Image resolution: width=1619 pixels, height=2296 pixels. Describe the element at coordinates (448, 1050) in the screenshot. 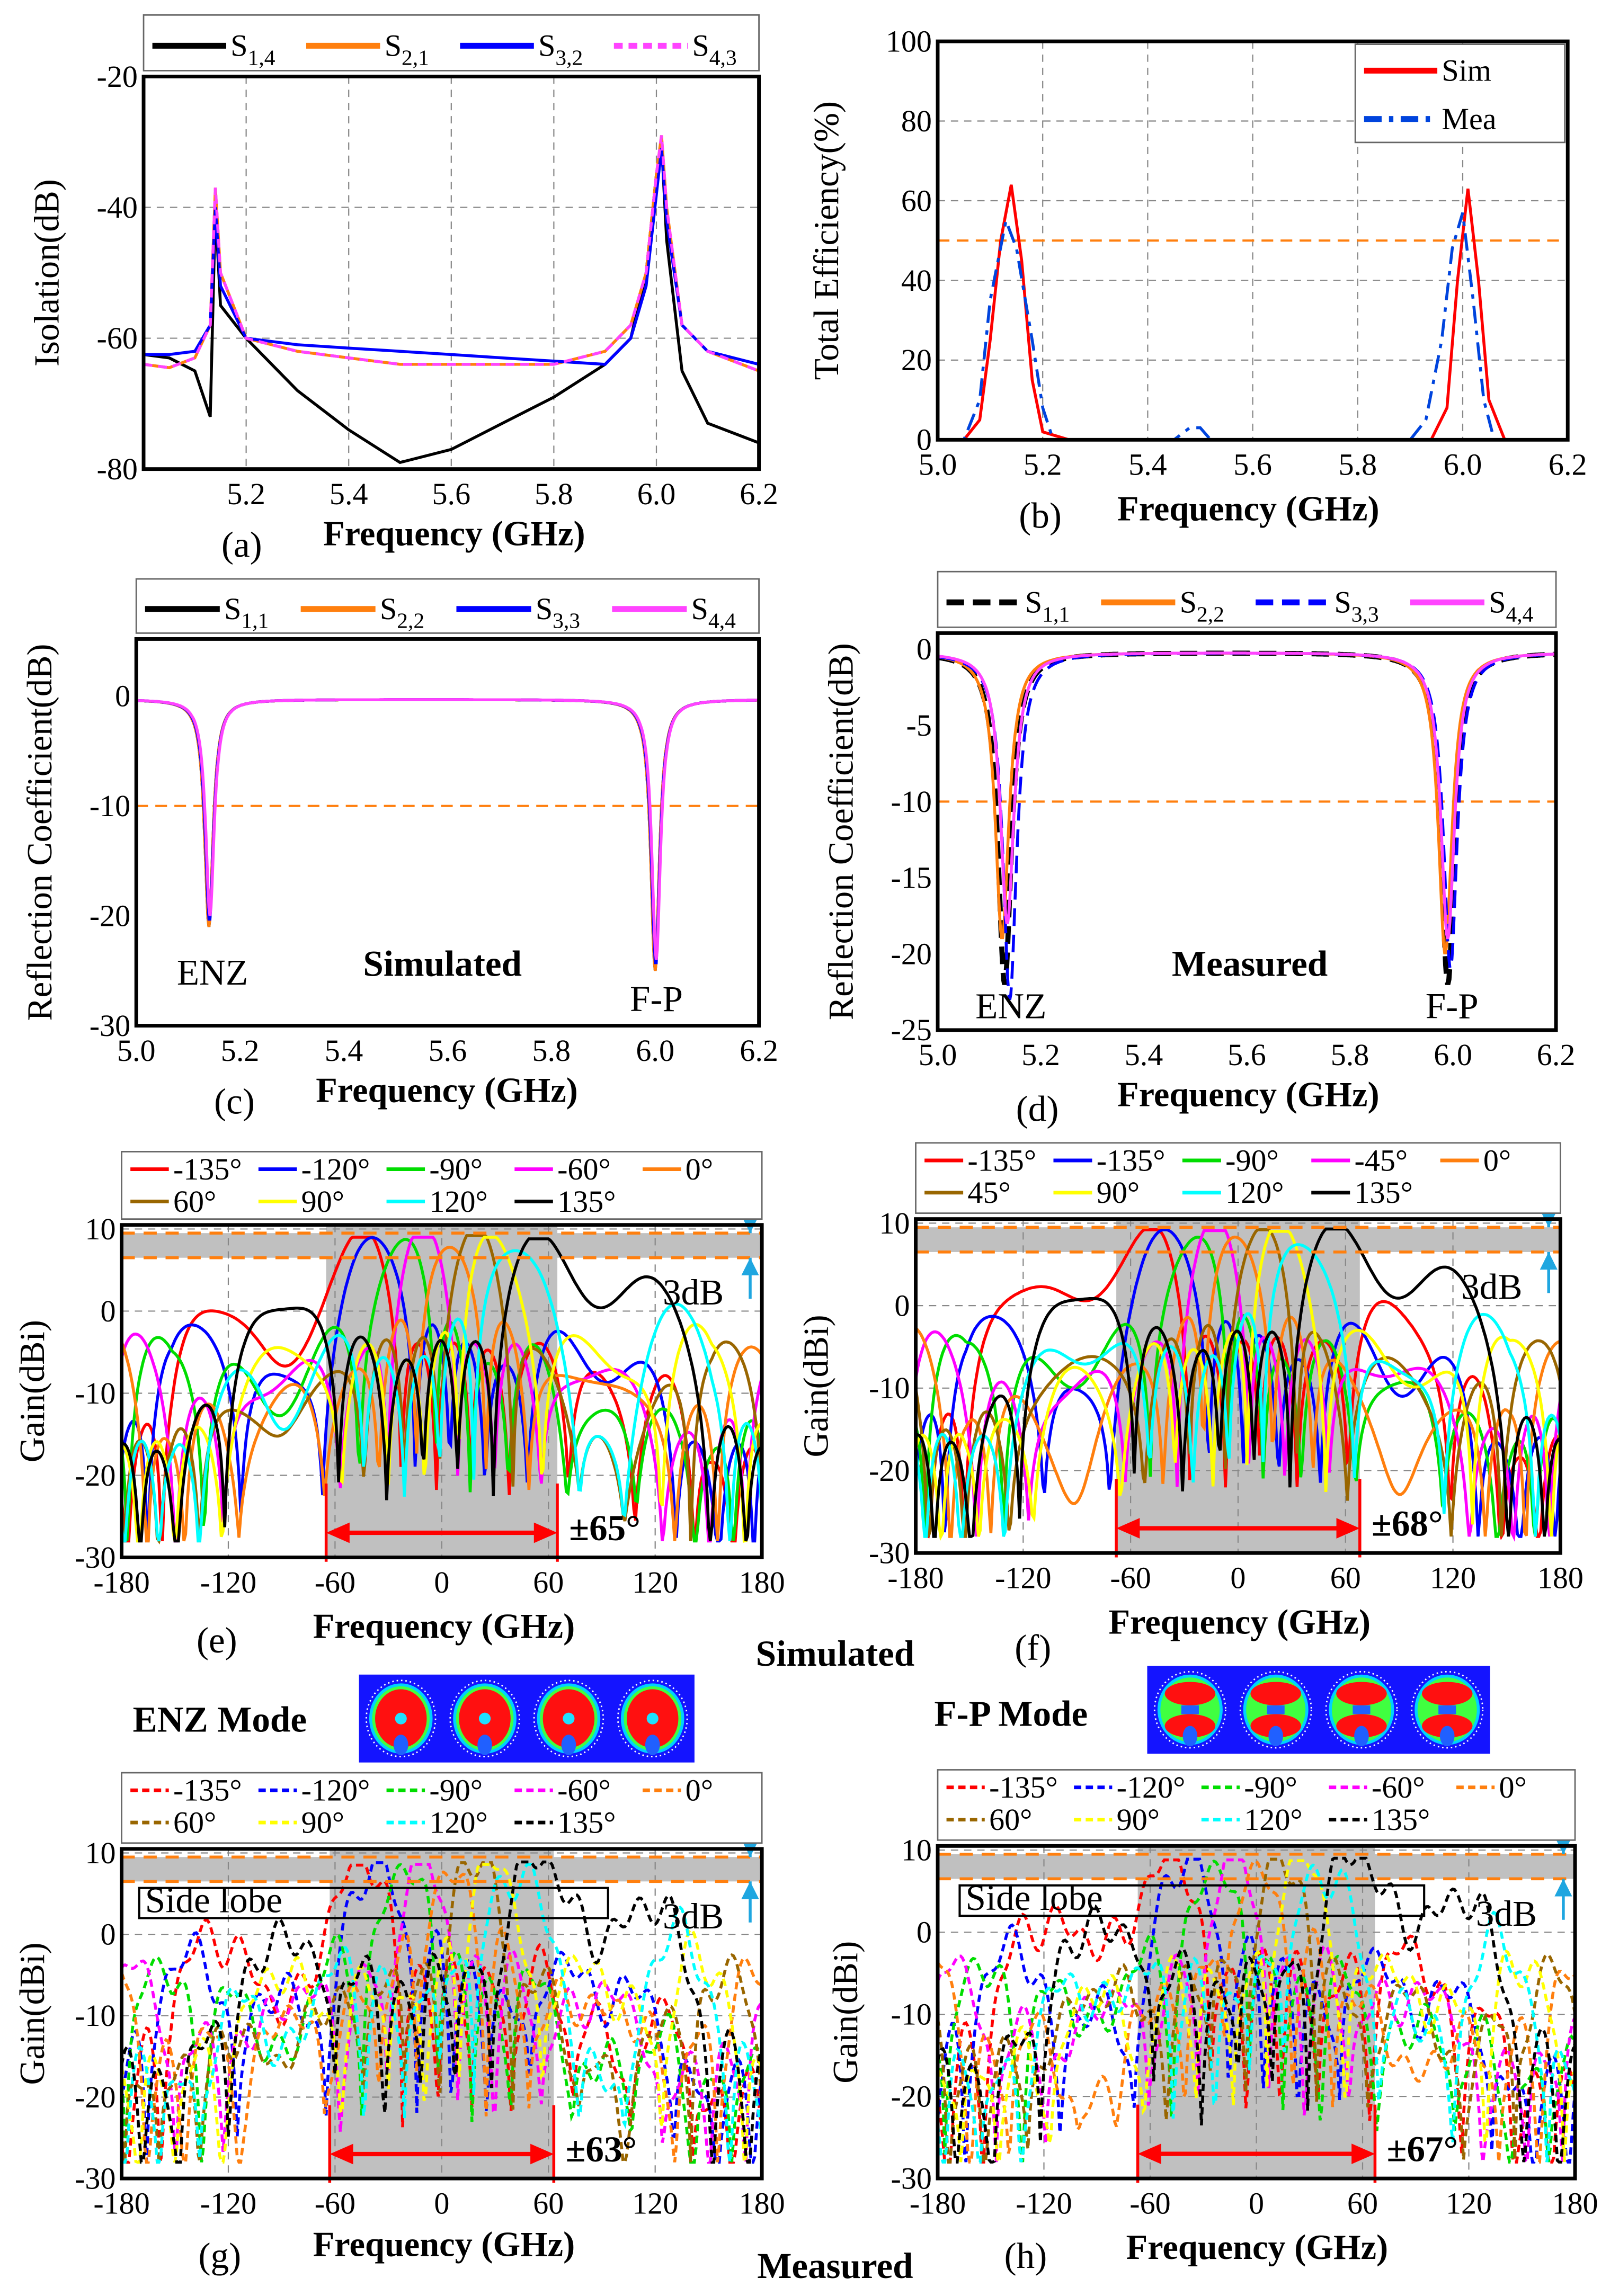

I see `x-tick-label: 5.6` at that location.